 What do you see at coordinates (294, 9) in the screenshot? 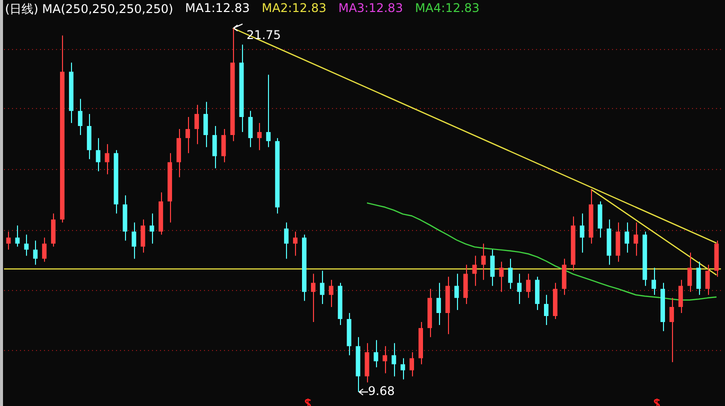
I see `text: MA2:12.83` at bounding box center [294, 9].